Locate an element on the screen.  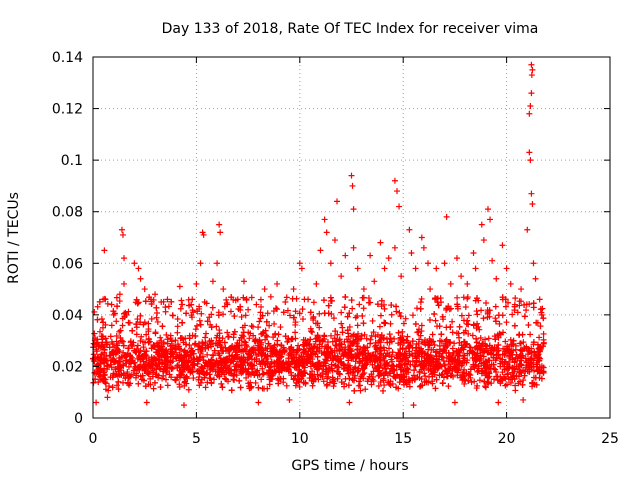
x-tick-label: 20 is located at coordinates (507, 439).